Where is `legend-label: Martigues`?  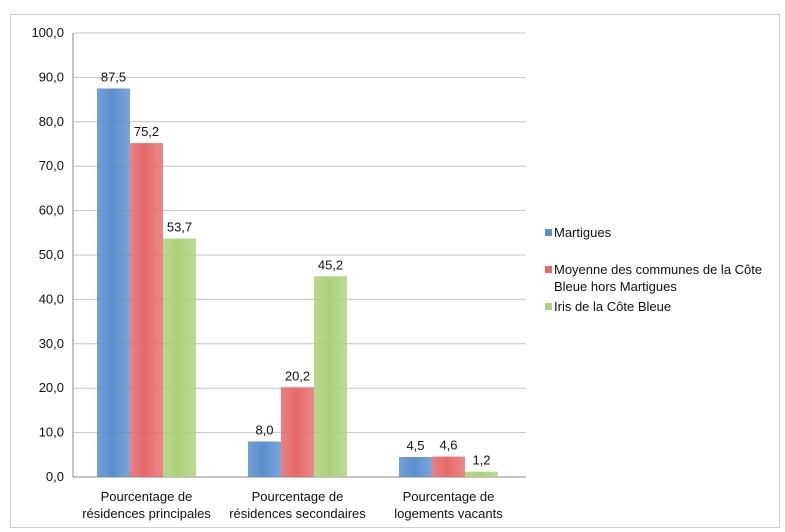 legend-label: Martigues is located at coordinates (583, 232).